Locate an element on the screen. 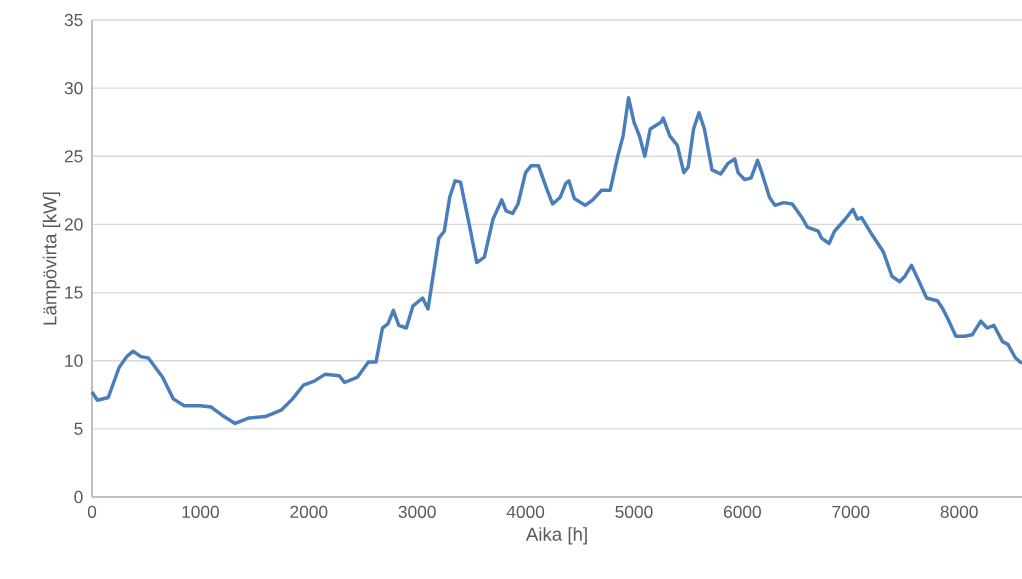 The height and width of the screenshot is (579, 1022). y-tick-label: 0 is located at coordinates (78, 497).